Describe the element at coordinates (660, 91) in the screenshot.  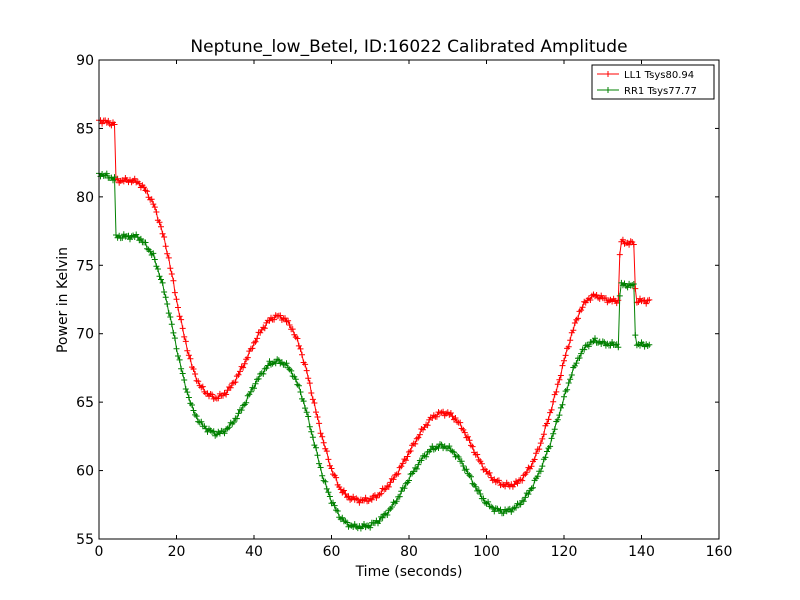
I see `legend-label: RR1 Tsys77.77` at that location.